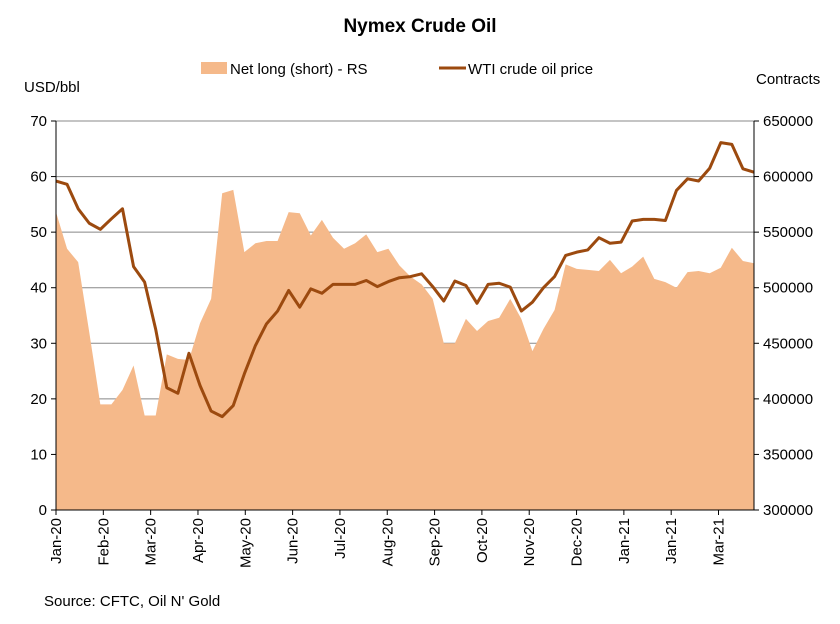 The height and width of the screenshot is (624, 840). What do you see at coordinates (103, 542) in the screenshot?
I see `x-tick-label: Feb-20` at bounding box center [103, 542].